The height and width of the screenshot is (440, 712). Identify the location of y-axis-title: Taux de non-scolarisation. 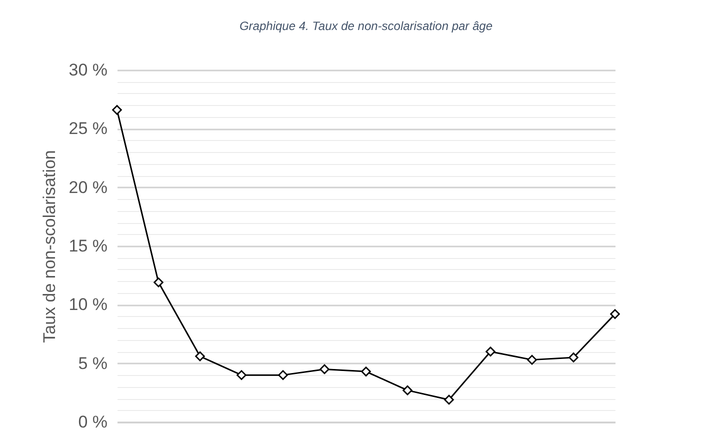
(49, 246).